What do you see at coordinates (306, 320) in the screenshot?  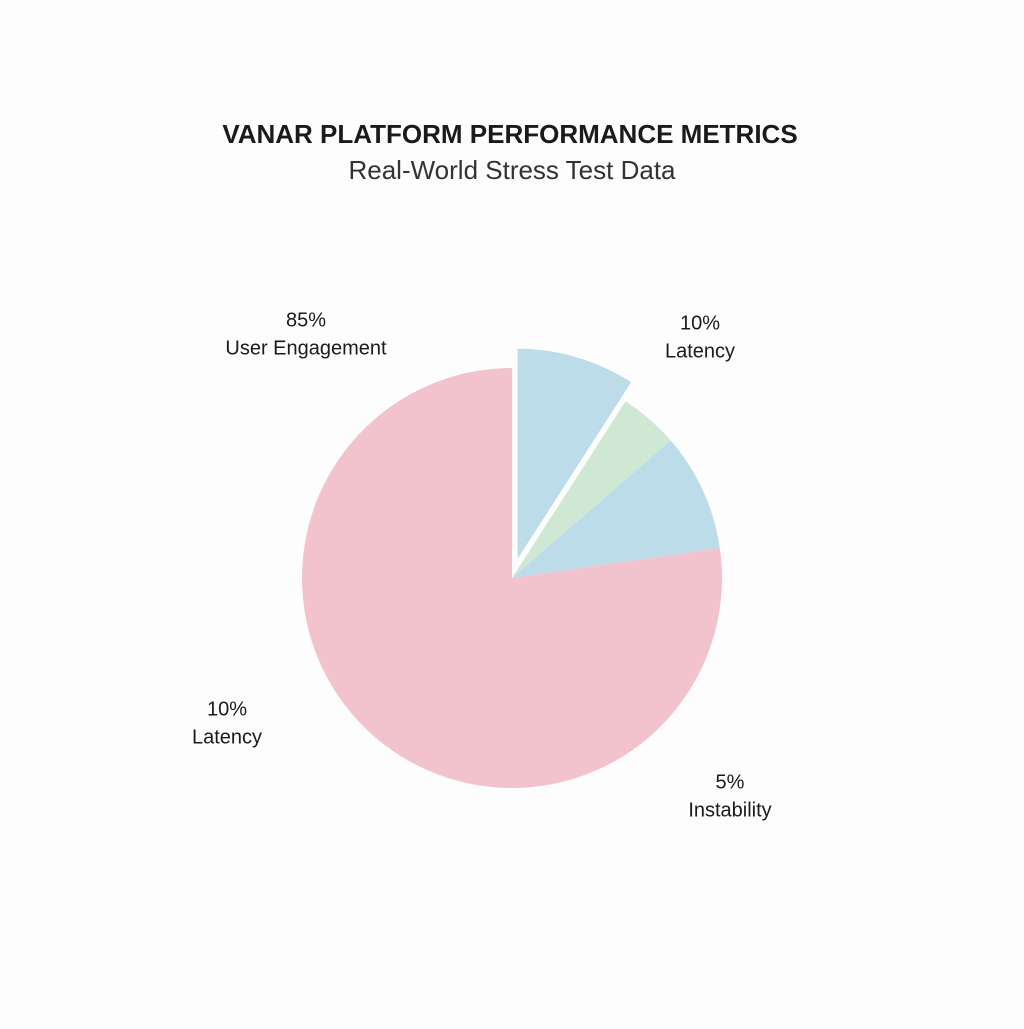 I see `slice-value-label: 85%` at bounding box center [306, 320].